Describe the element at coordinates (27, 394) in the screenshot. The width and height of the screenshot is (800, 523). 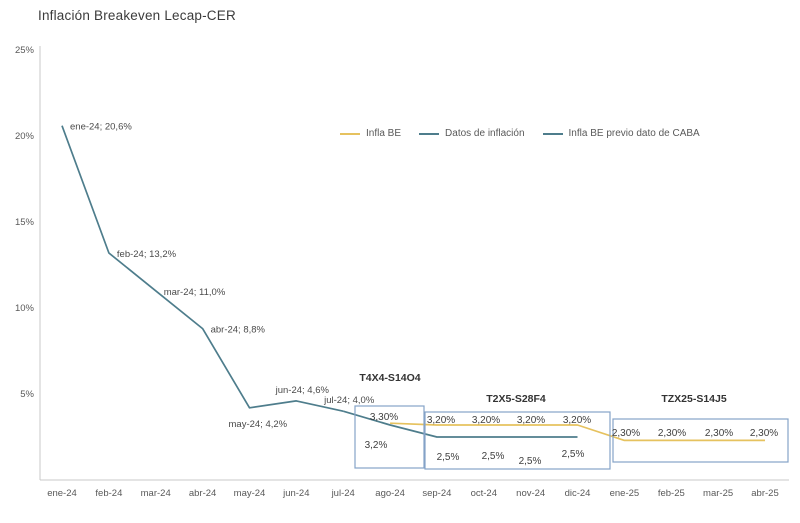
I see `y-axis-tick-label: 5%` at that location.